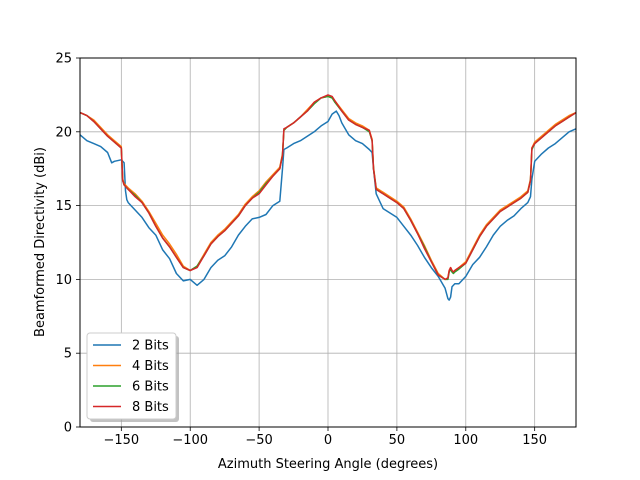  I want to click on y-axis-label: Beamformed Directivity (dBi), so click(40, 242).